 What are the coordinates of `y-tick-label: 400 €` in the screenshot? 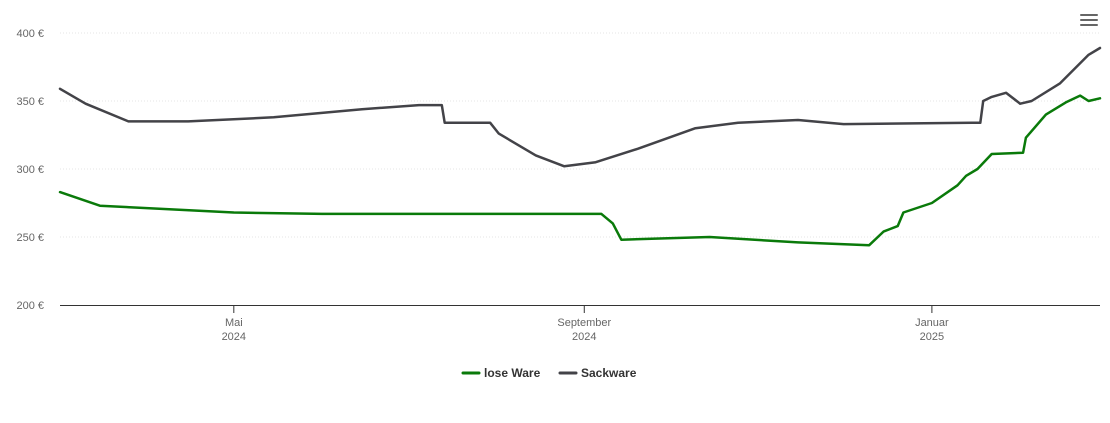 It's located at (30, 34).